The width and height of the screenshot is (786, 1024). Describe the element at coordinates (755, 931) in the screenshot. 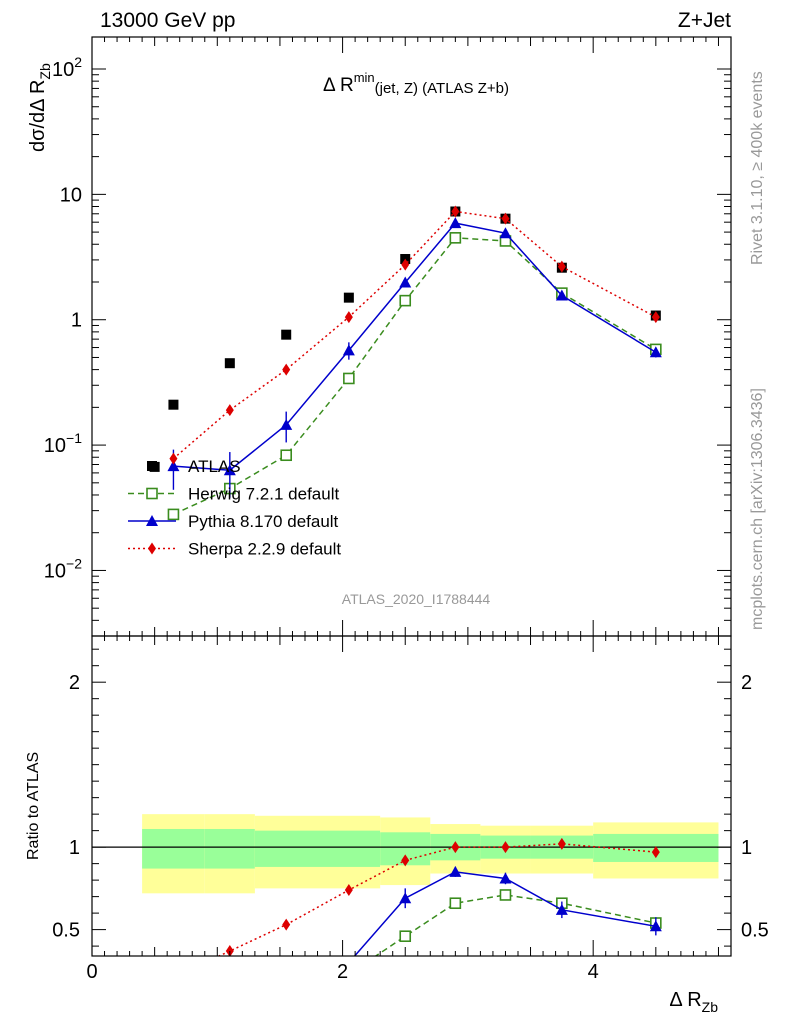

I see `ratio-ytick-label-right: 0.5` at that location.